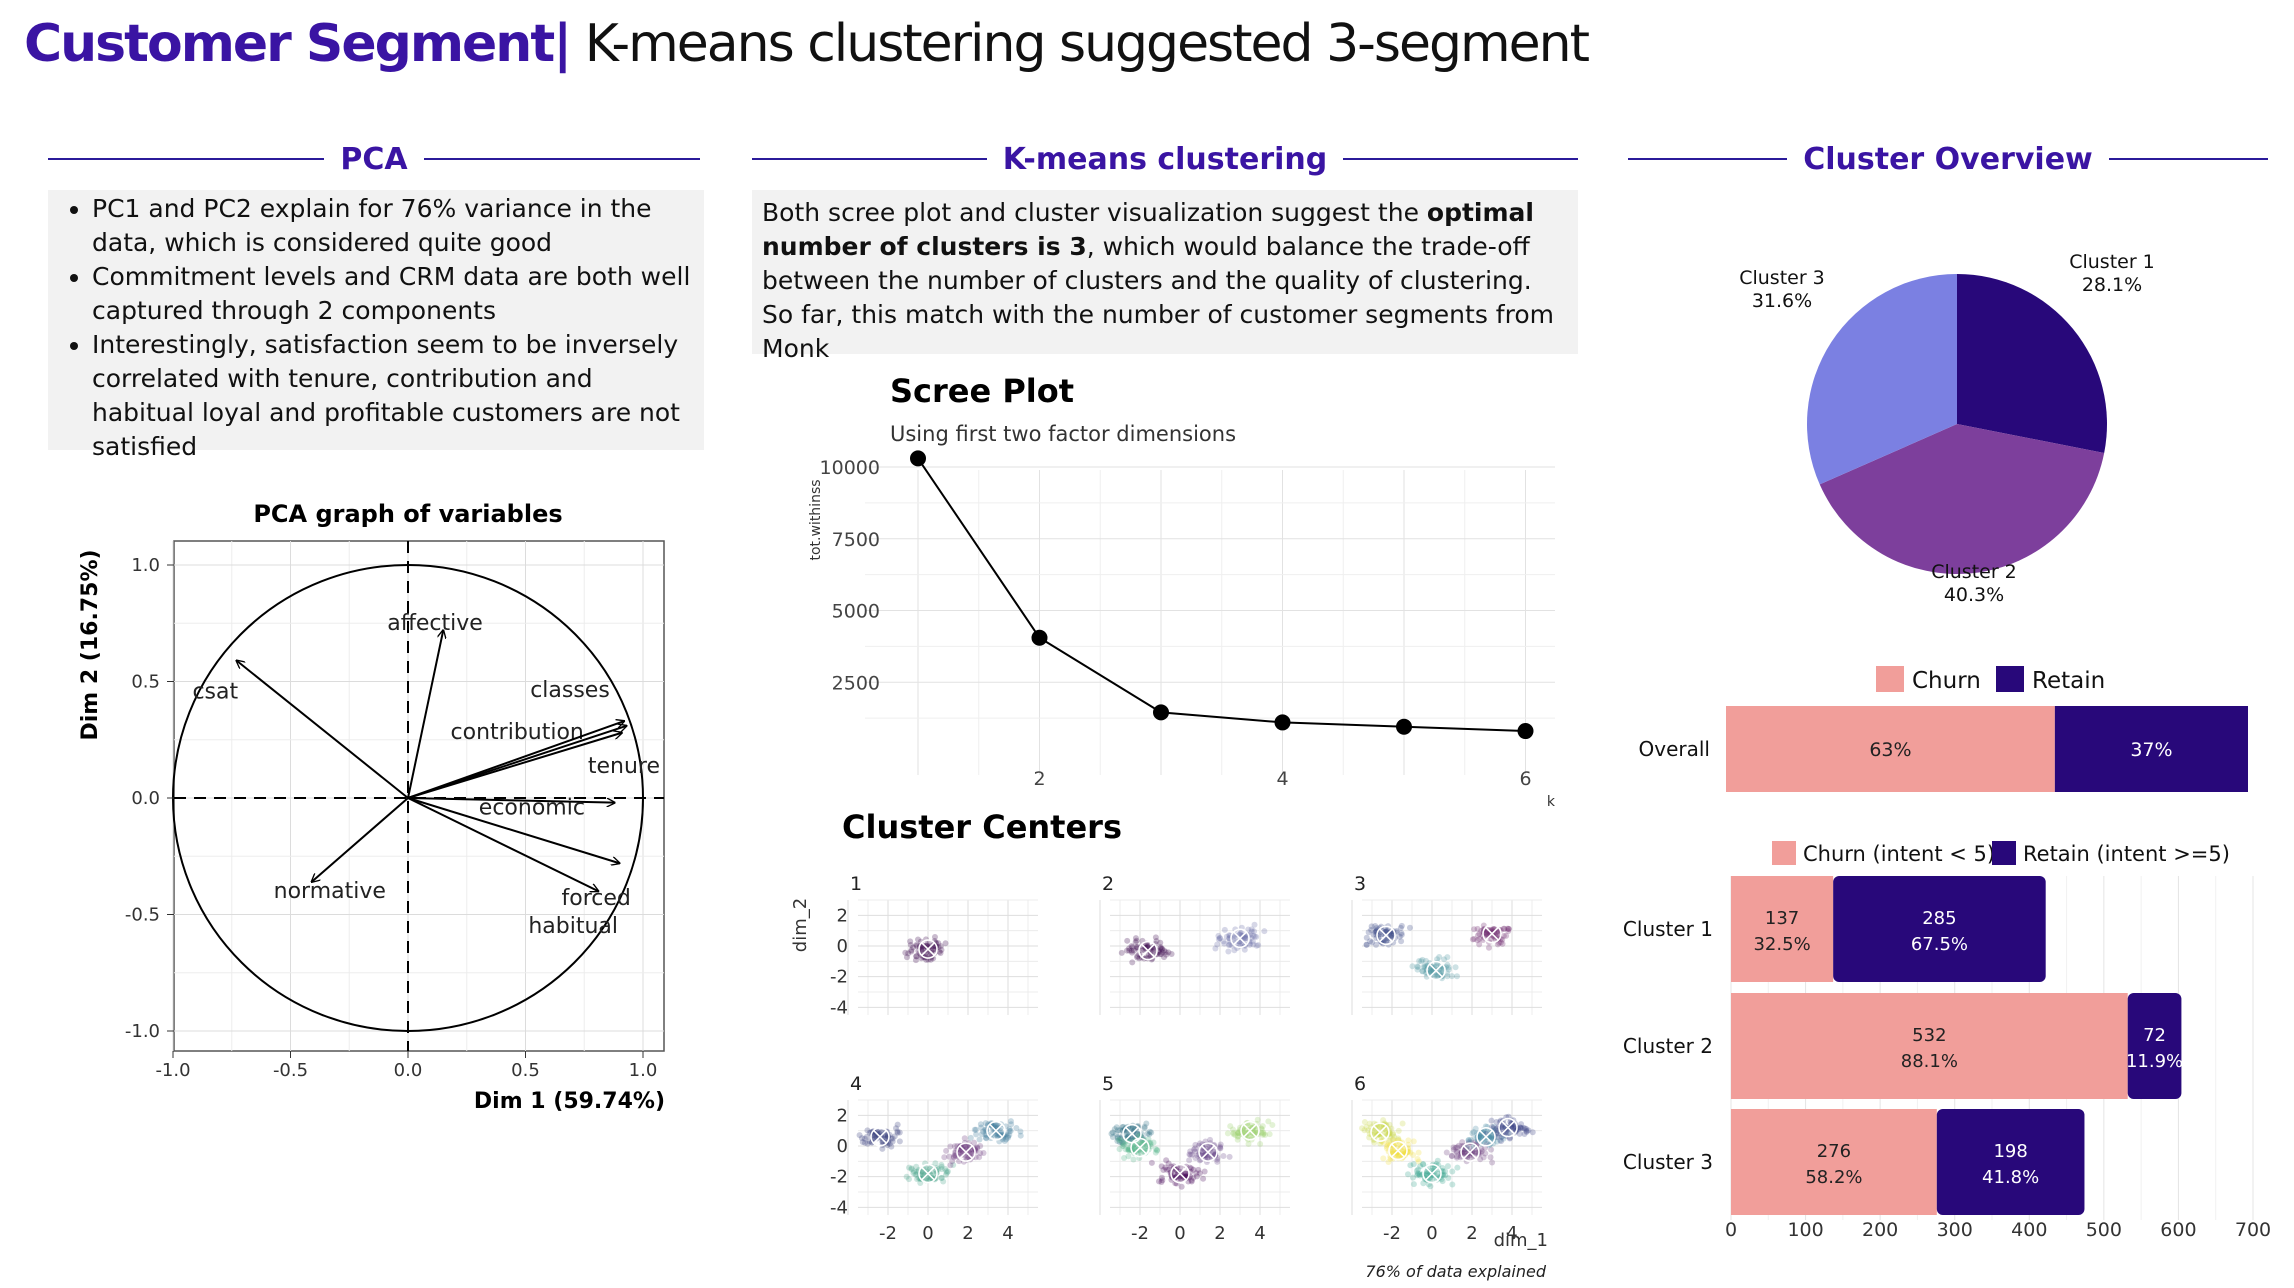 This screenshot has height=1288, width=2294. Describe the element at coordinates (1259, 1233) in the screenshot. I see `cluster-x-tick-label: 4` at that location.